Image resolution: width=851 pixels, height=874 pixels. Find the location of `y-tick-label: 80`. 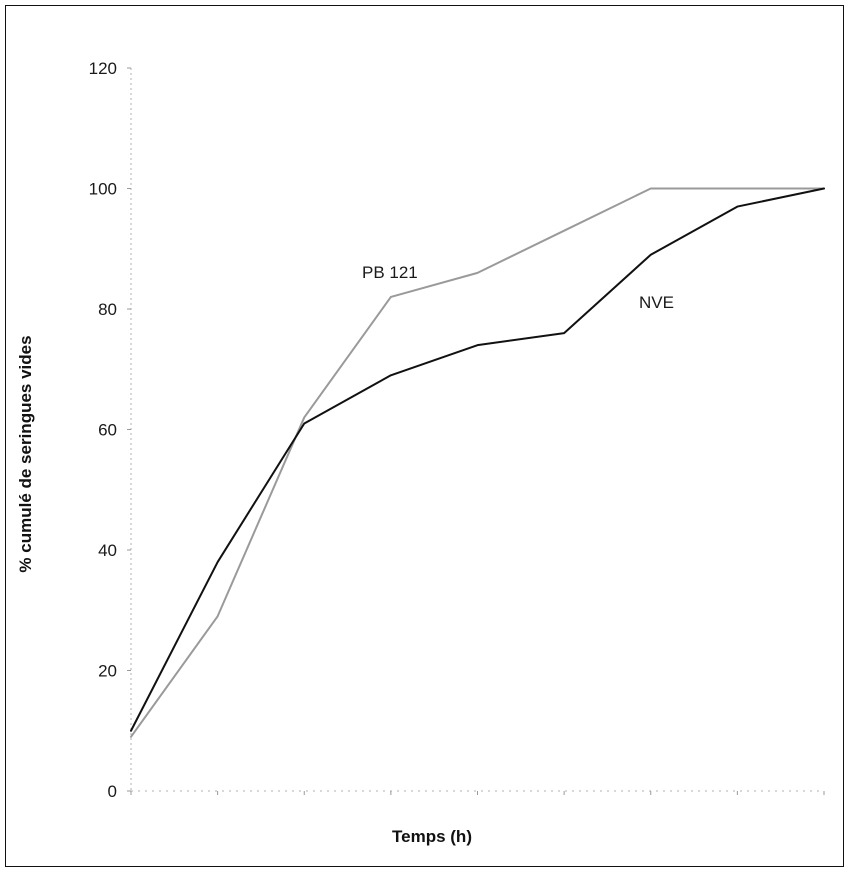

y-tick-label: 80 is located at coordinates (107, 309).